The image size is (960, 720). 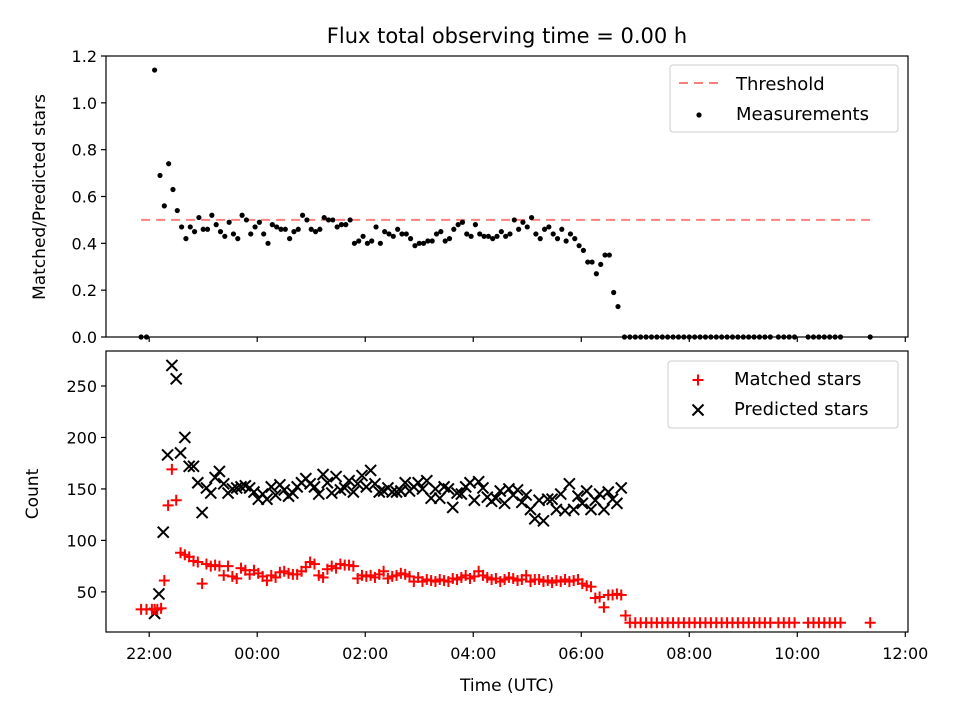 What do you see at coordinates (89, 197) in the screenshot?
I see `top-y-ticks: 0.0 0.2 0.4 0.6 0.8 1.0 1.2` at bounding box center [89, 197].